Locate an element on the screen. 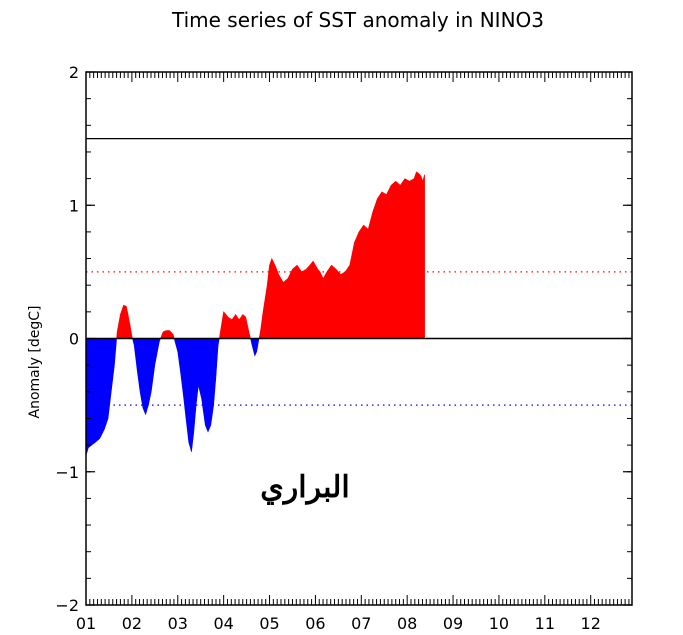  y-tick-label: 0 is located at coordinates (74, 339).